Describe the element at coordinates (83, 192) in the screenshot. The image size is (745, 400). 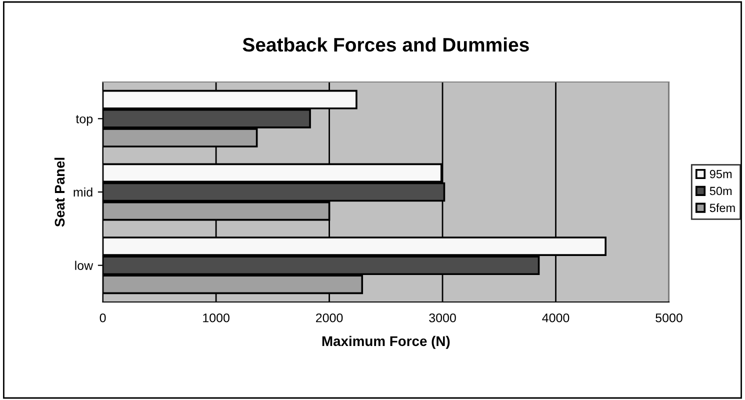
I see `y-tick-label: mid` at that location.